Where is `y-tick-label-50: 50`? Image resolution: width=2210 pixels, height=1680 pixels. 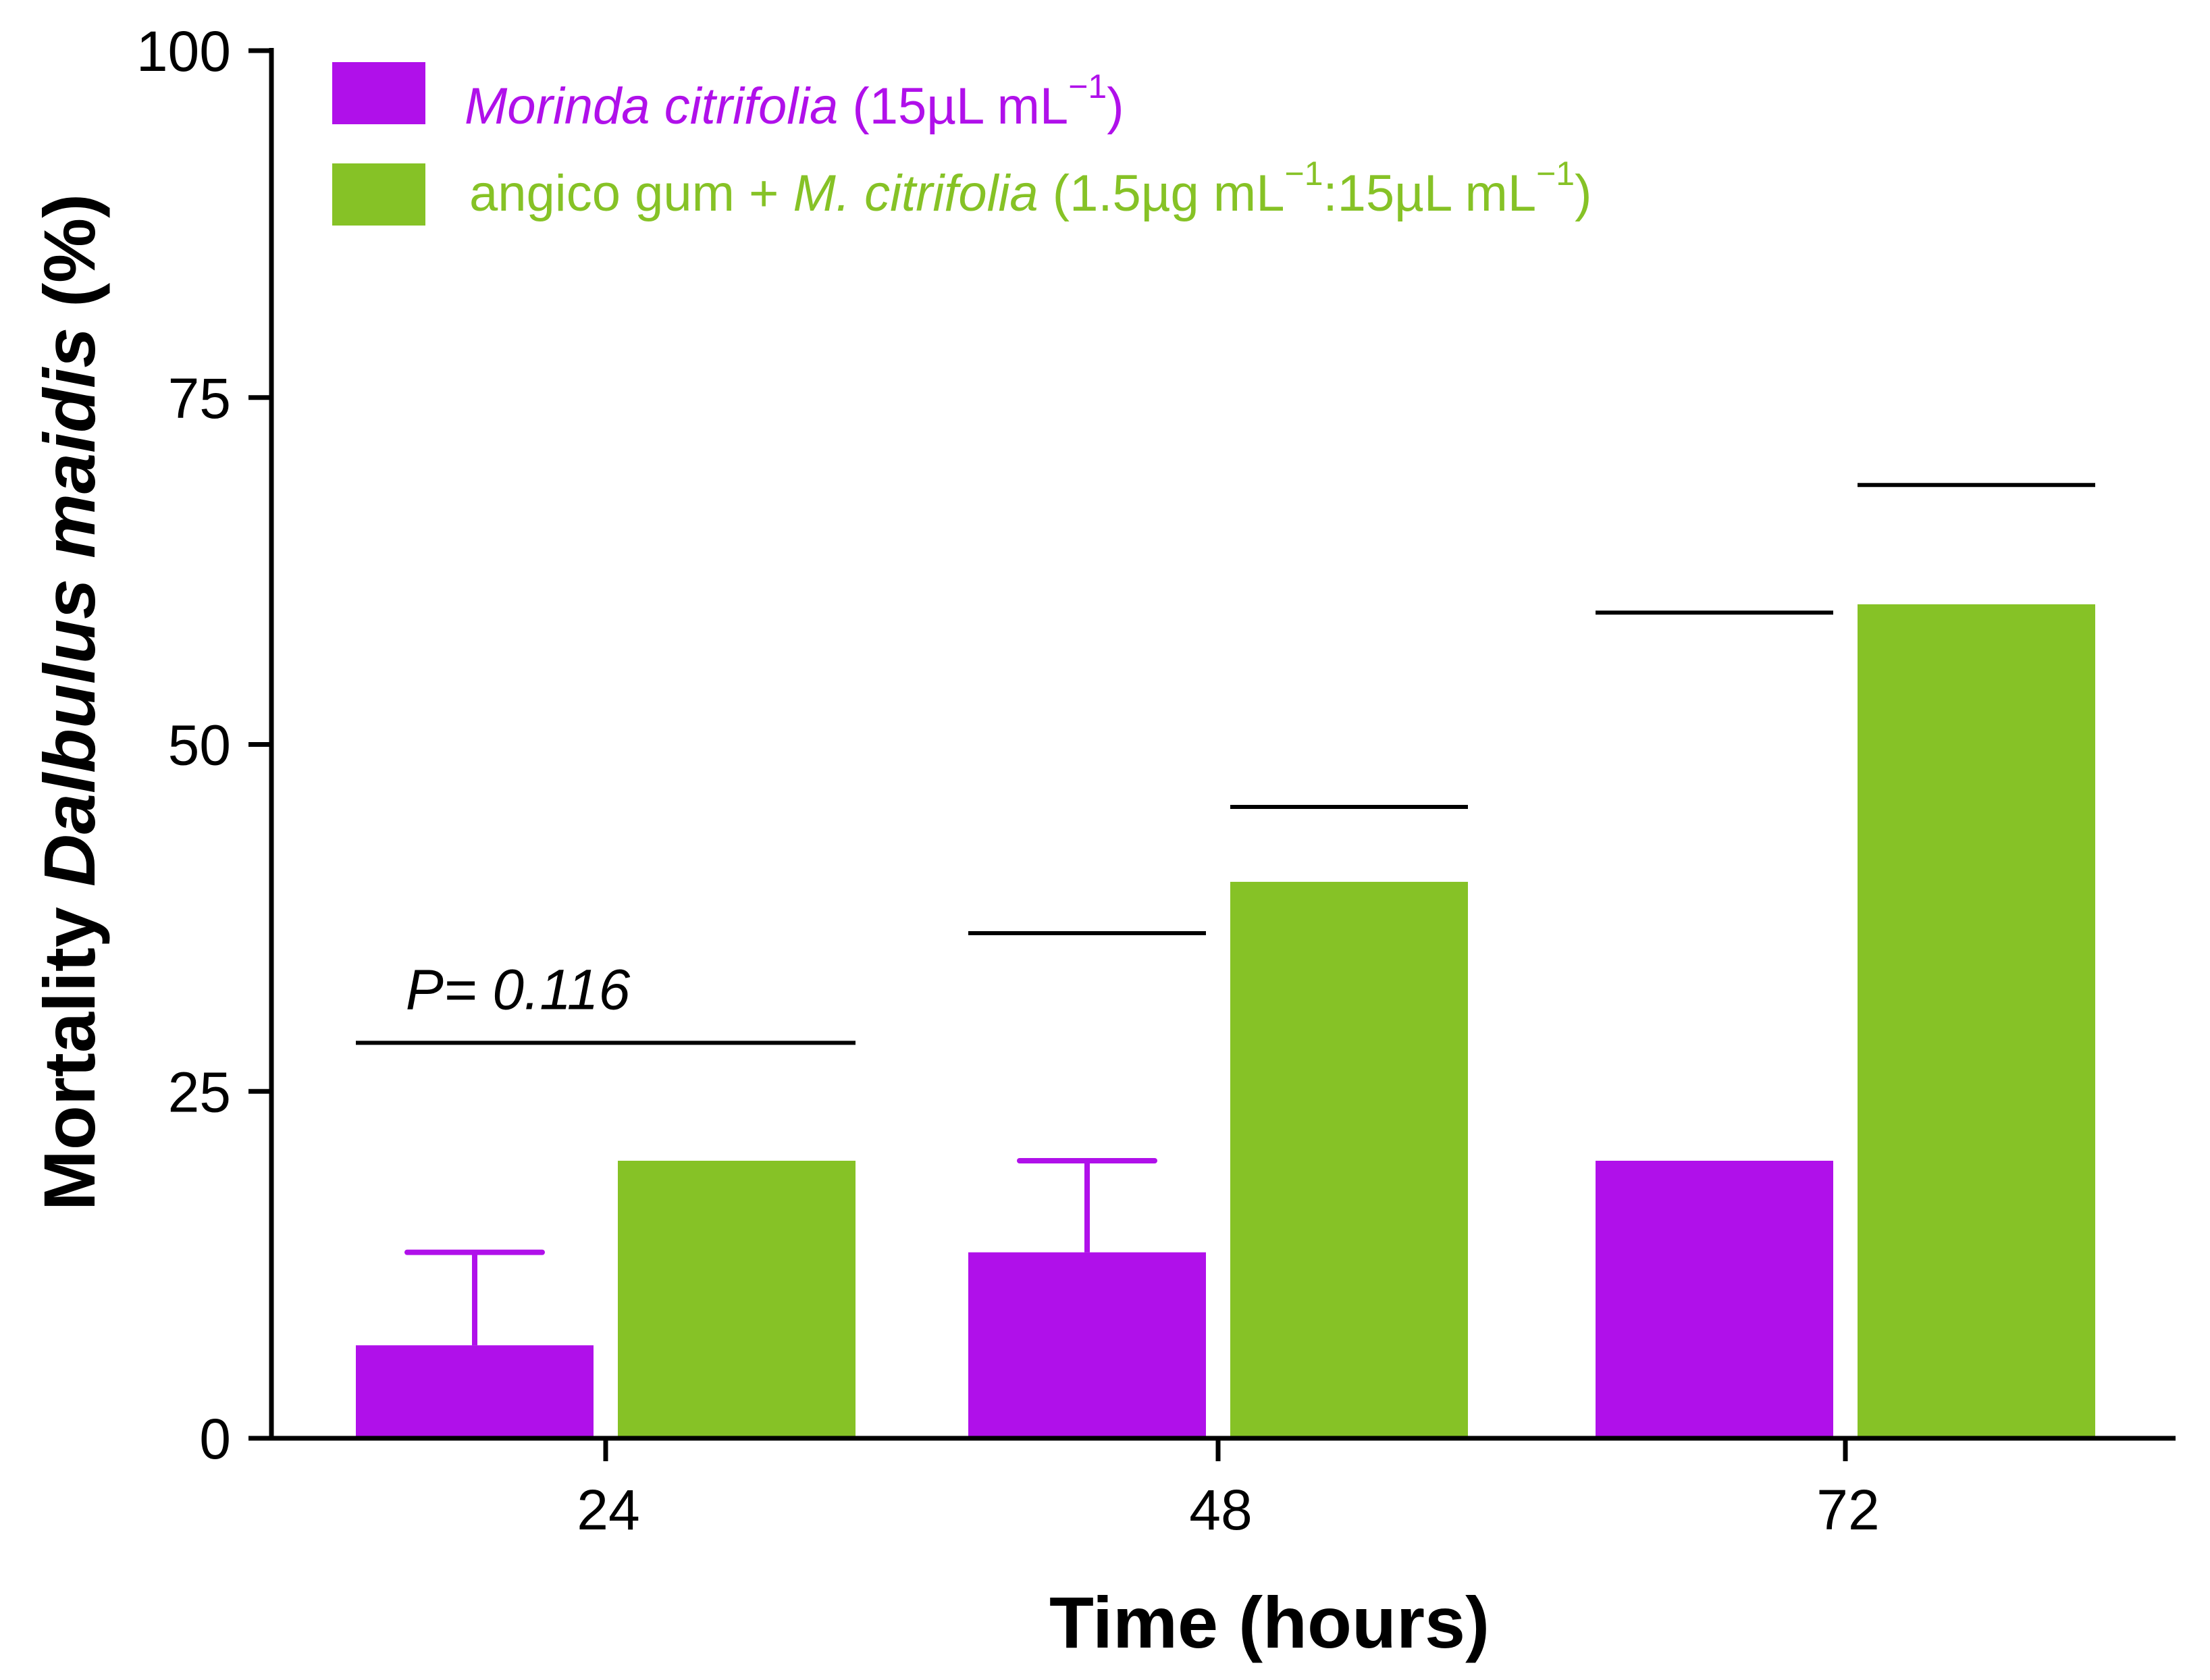 y-tick-label-50: 50 is located at coordinates (199, 745).